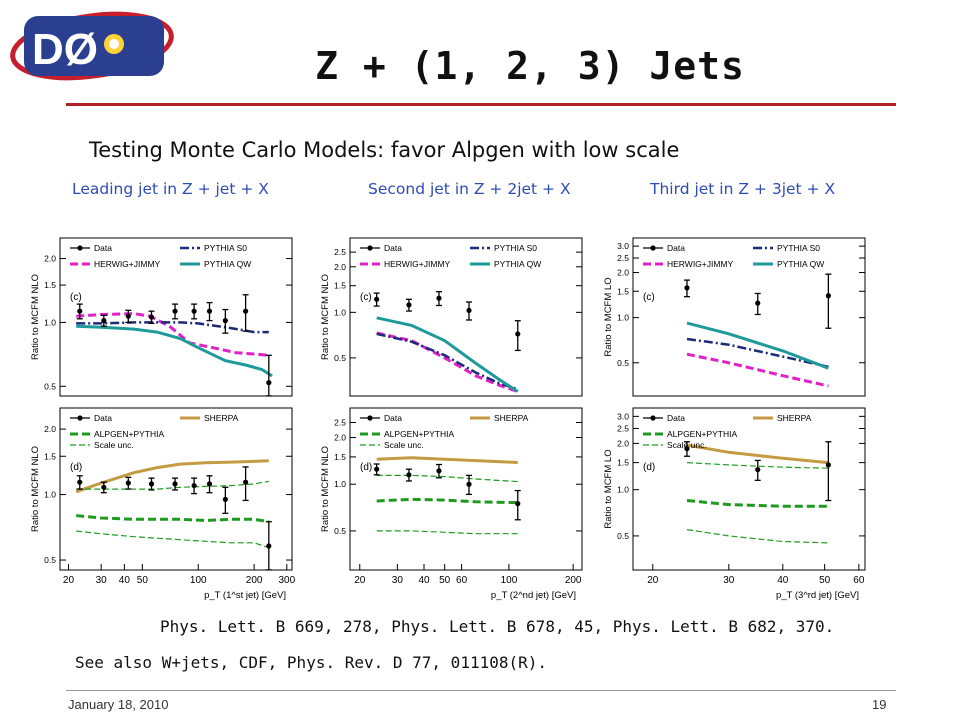 Image resolution: width=960 pixels, height=720 pixels. I want to click on column-label-third-jet: Third jet in Z + 3jet + X, so click(743, 189).